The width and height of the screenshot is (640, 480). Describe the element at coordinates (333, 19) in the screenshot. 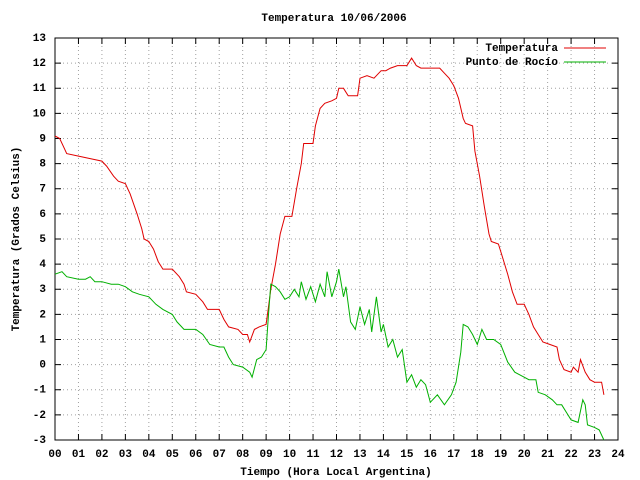

I see `chart-title: Temperatura 10/06/2006` at that location.